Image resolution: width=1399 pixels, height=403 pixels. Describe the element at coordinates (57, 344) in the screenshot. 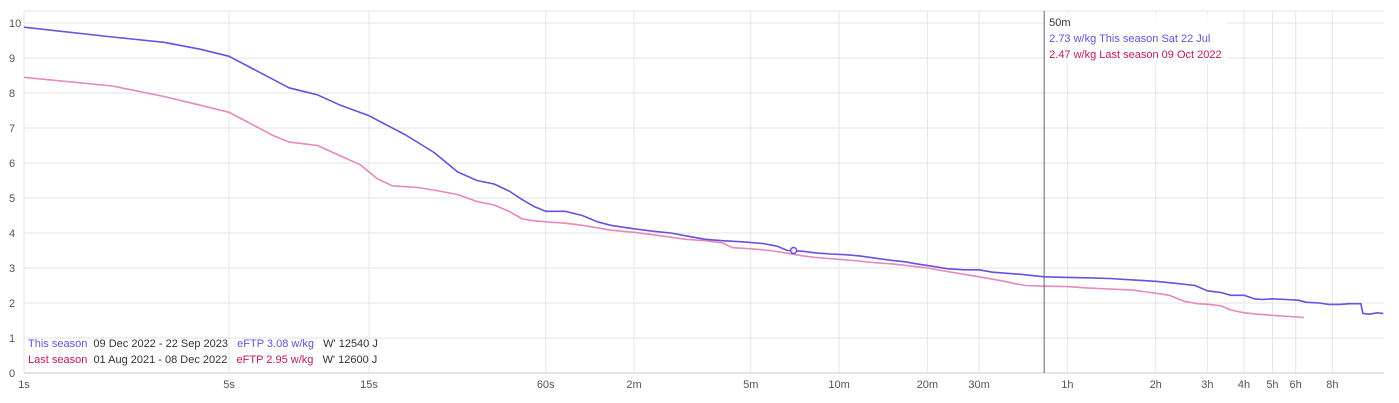

I see `legend-text: This season` at that location.